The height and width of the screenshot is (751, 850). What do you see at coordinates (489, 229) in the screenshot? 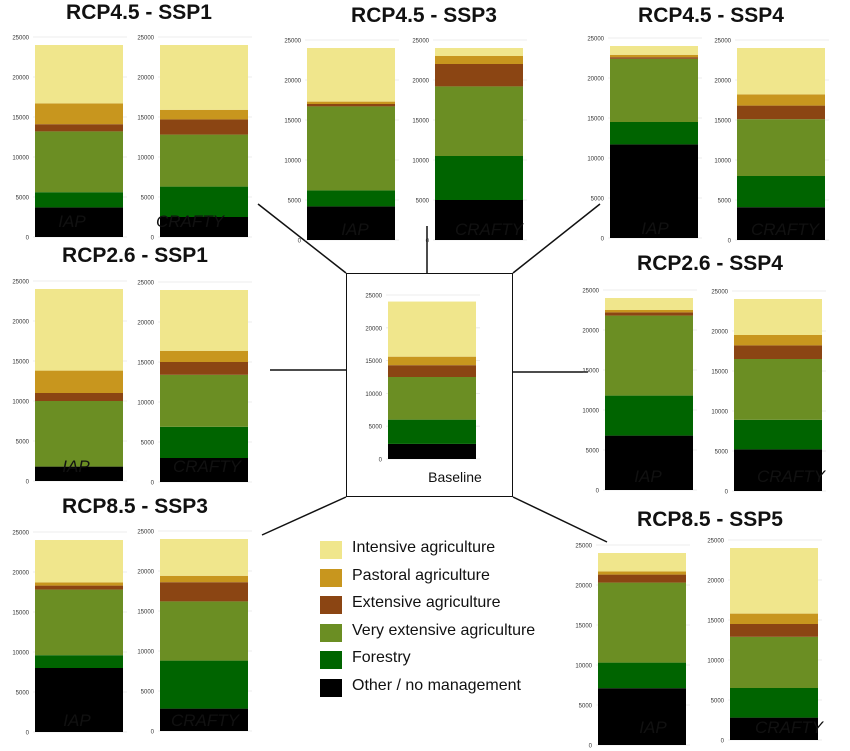
I see `panel-rcp4-5-ssp3-crafty-label: CRAFTY` at bounding box center [489, 229].